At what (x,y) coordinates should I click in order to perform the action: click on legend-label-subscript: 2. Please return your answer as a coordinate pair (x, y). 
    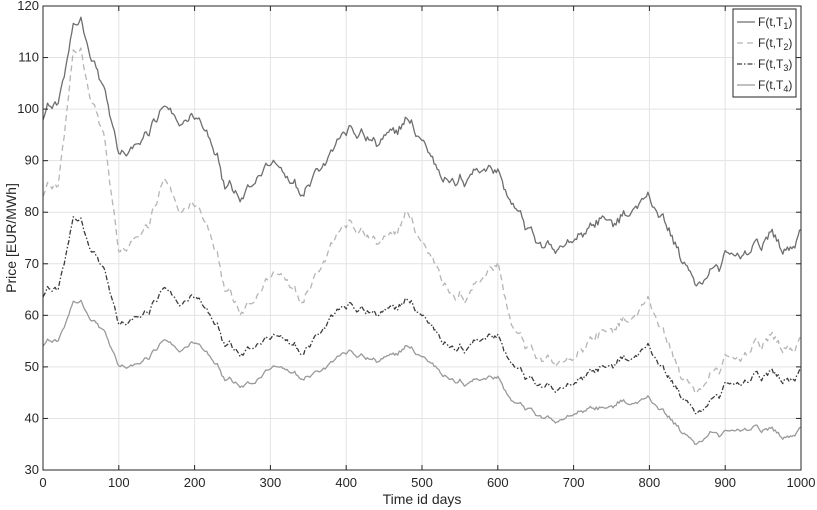
    Looking at the image, I should click on (785, 47).